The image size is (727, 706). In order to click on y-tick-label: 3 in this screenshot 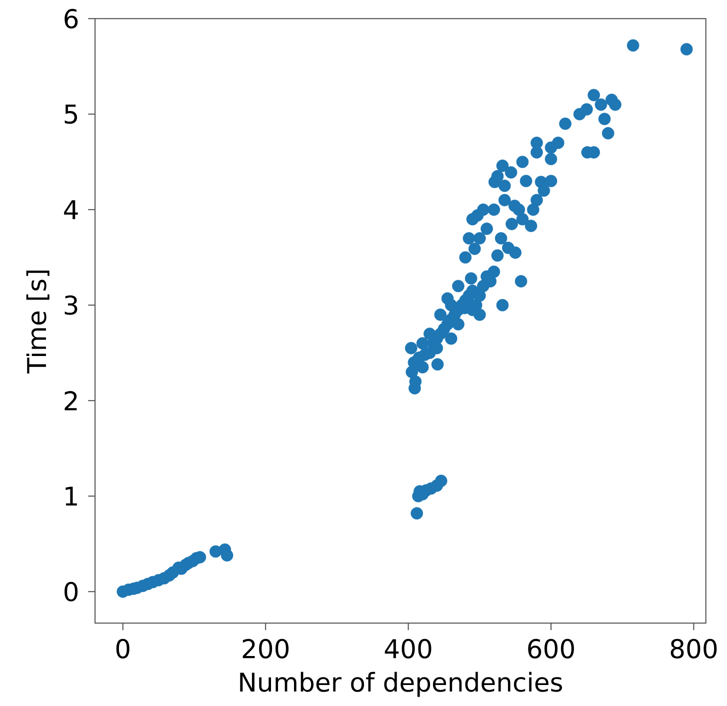, I will do `click(71, 306)`.